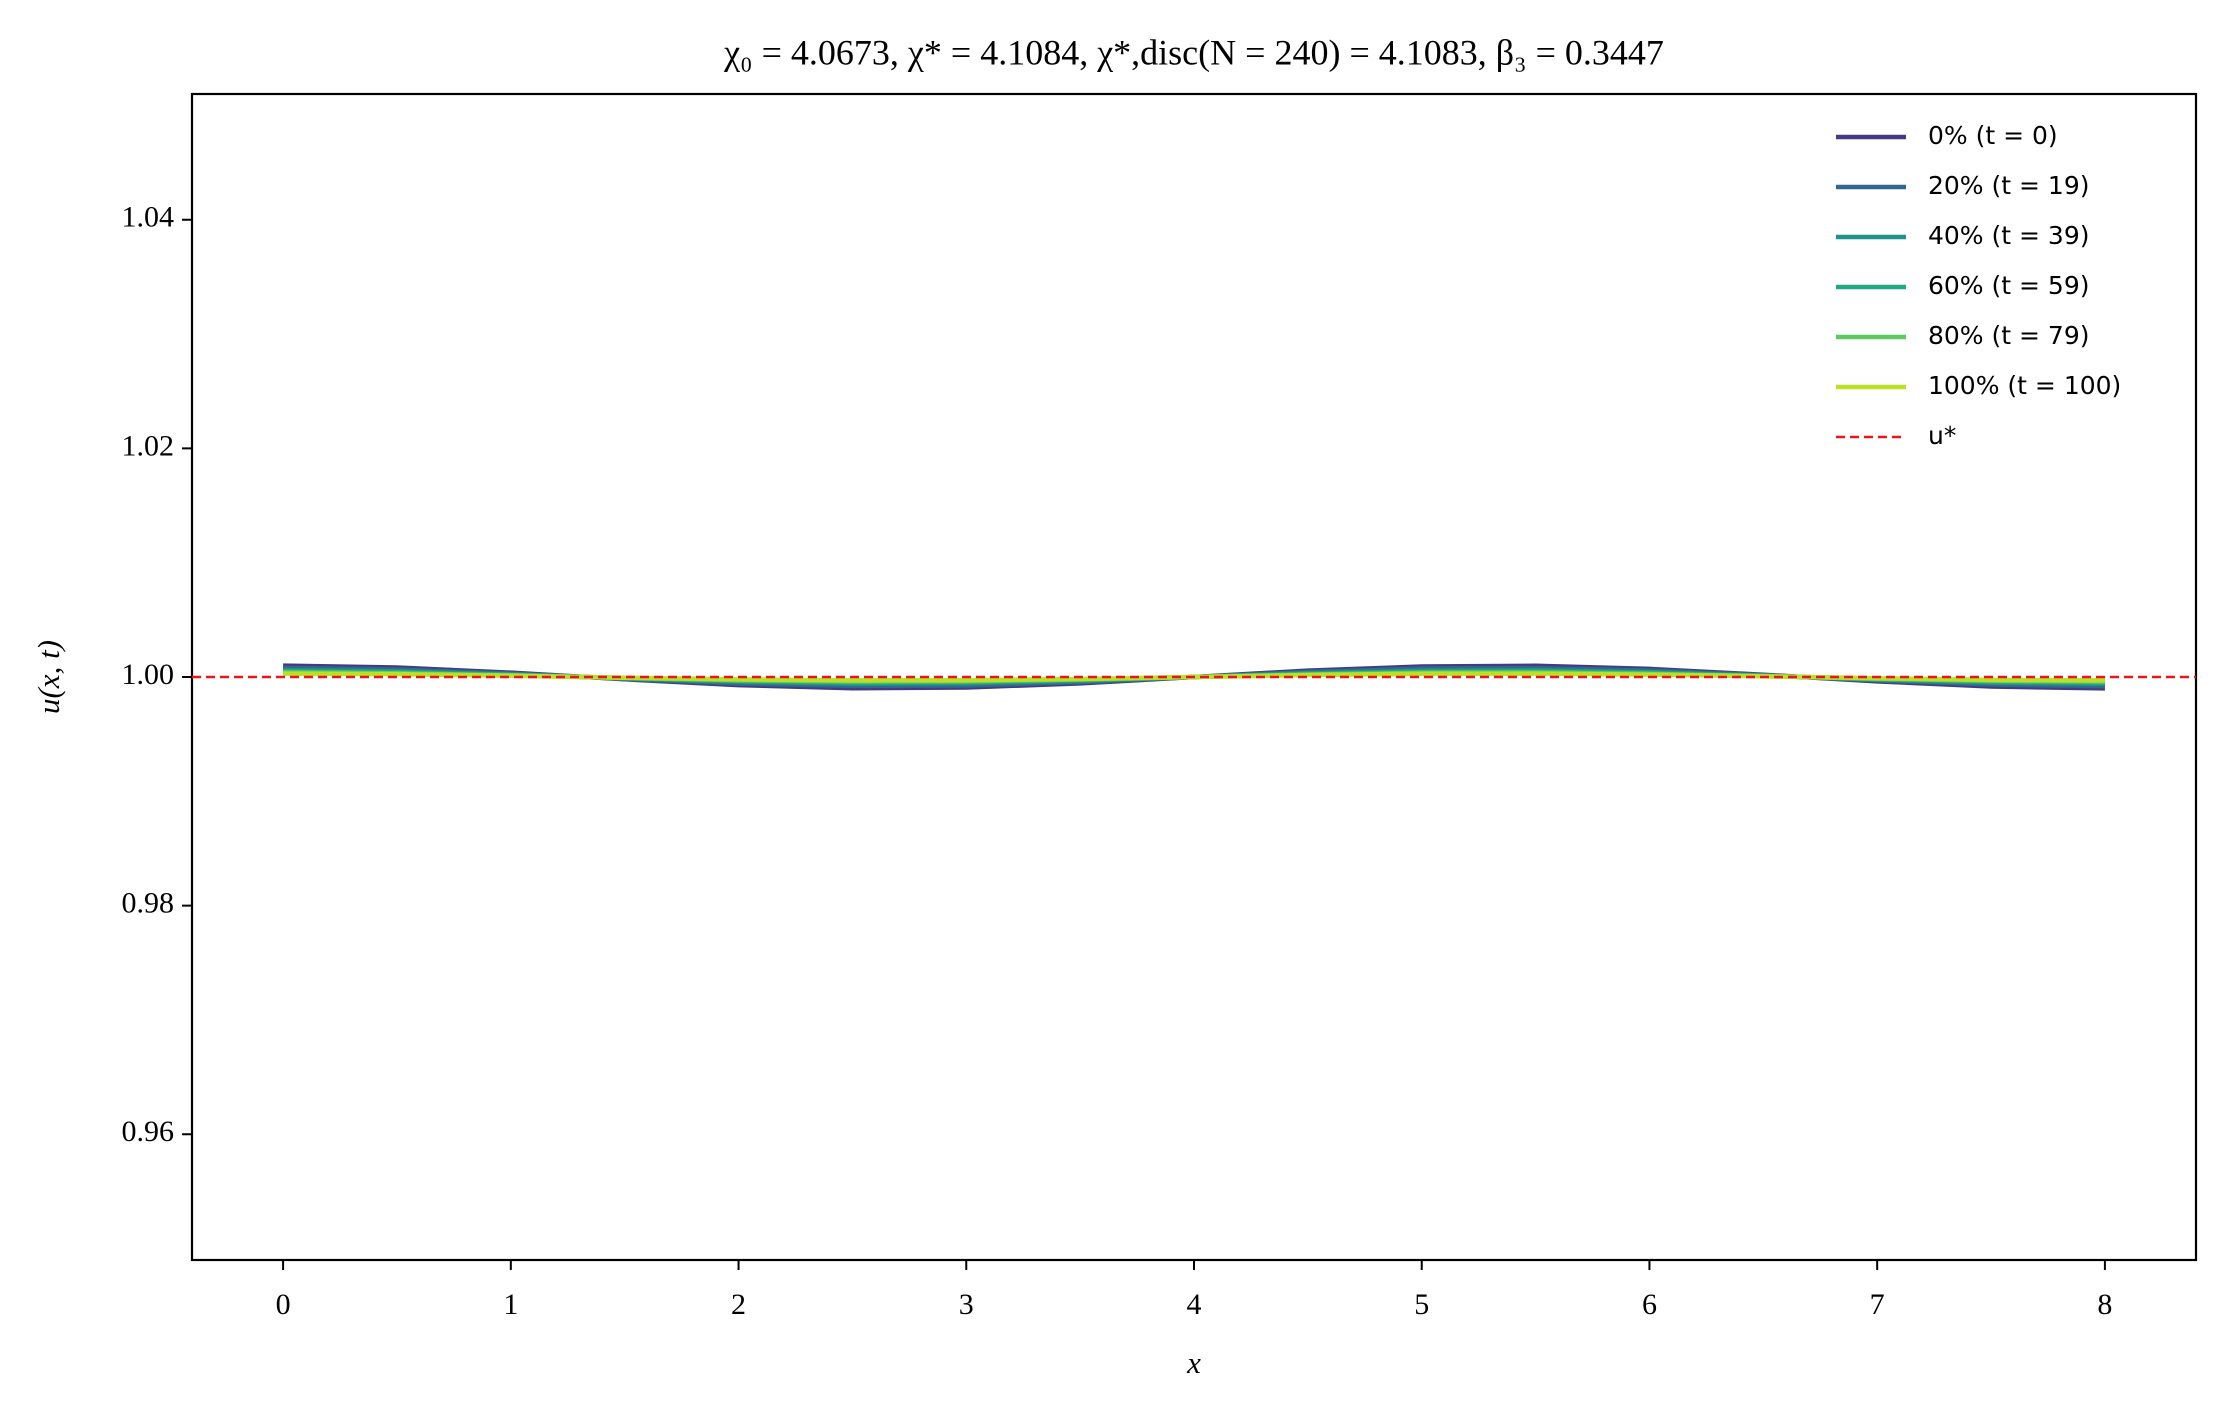 This screenshot has height=1414, width=2220. I want to click on x-tick-label: 3, so click(966, 1304).